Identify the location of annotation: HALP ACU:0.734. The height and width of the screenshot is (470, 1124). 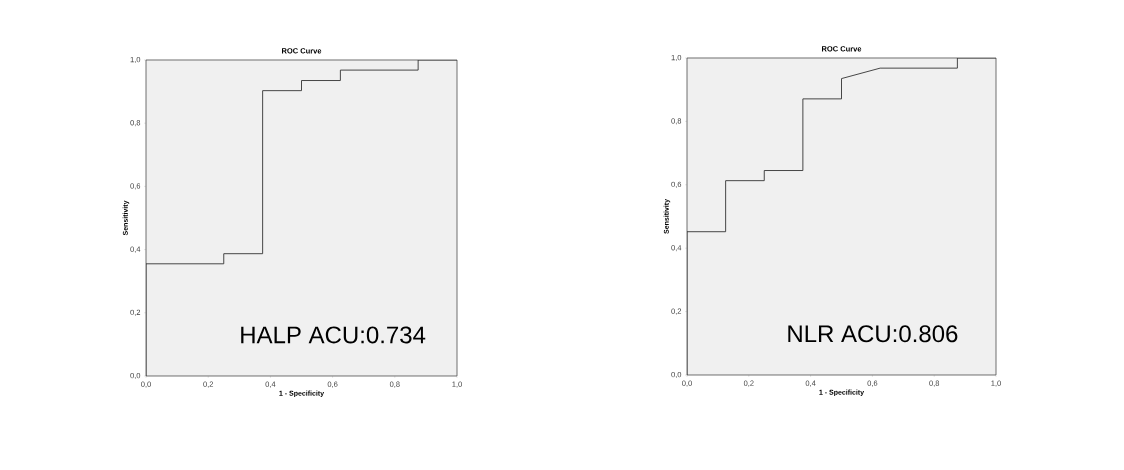
(333, 335).